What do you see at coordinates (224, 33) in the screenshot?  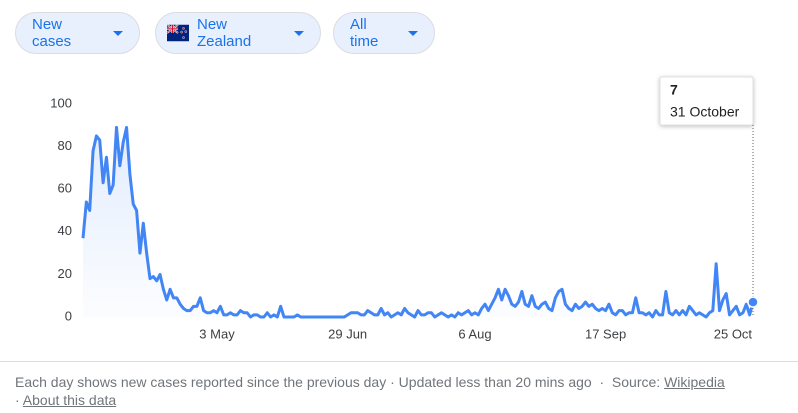 I see `location-label: New Zealand` at bounding box center [224, 33].